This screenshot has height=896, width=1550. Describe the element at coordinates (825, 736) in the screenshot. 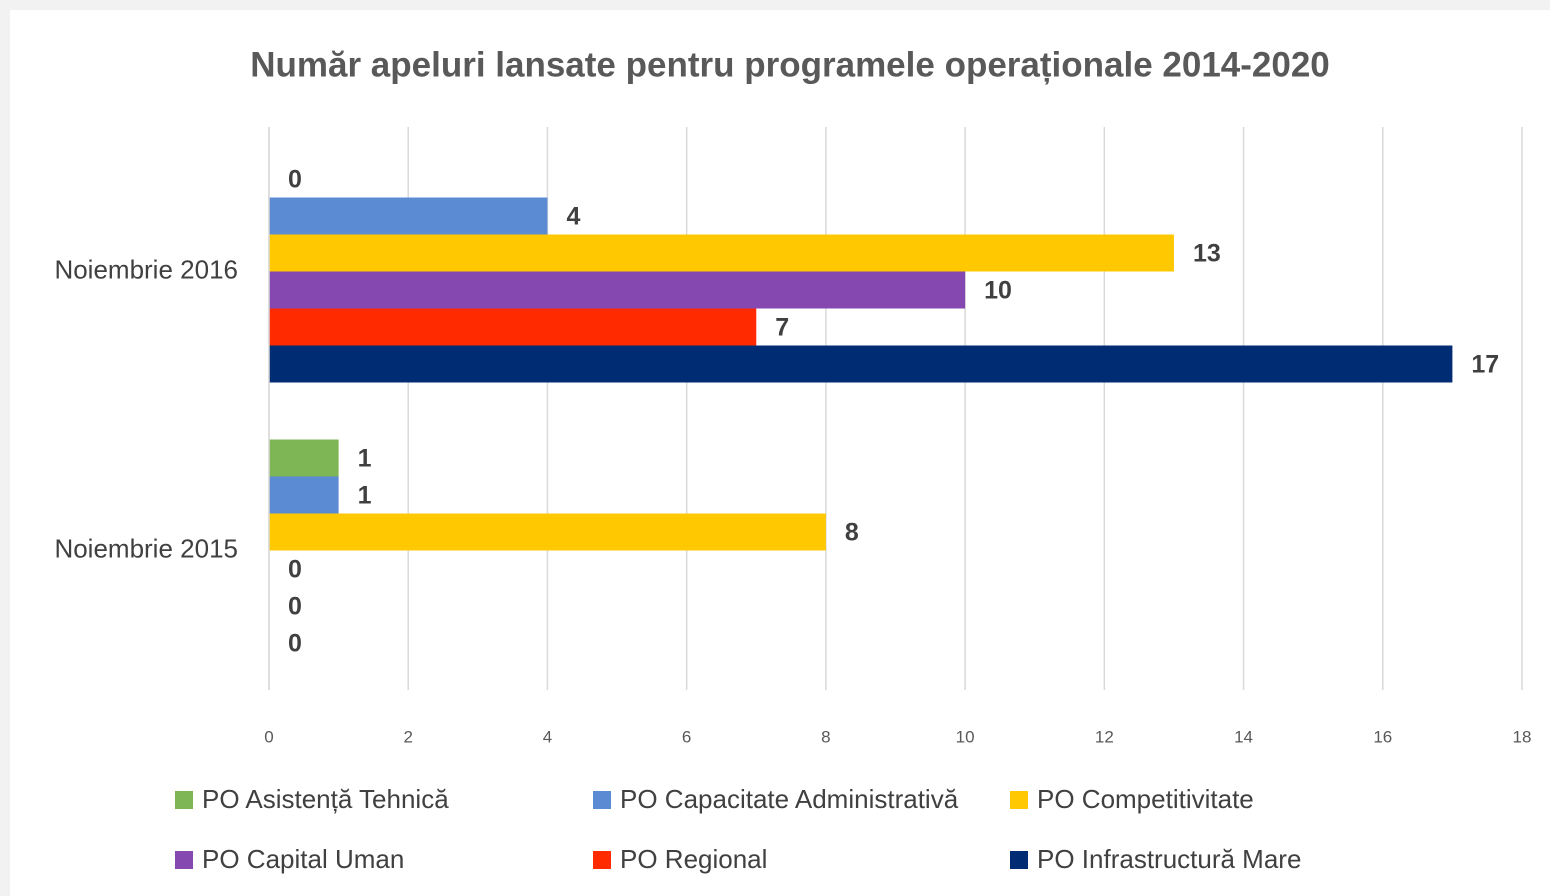

I see `x-tick-label: 8` at that location.